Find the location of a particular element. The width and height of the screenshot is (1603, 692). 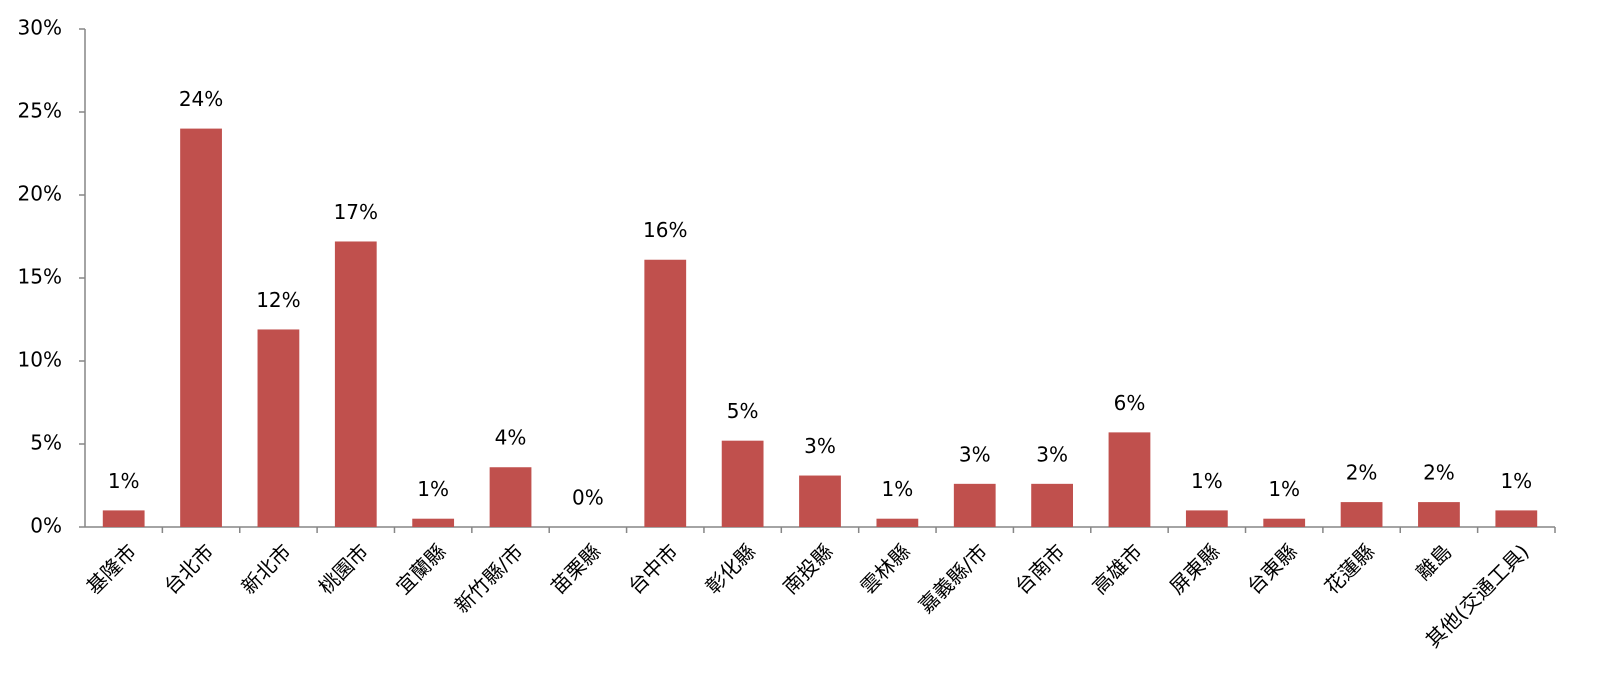

x-tick-label: 苗栗縣 is located at coordinates (575, 568).